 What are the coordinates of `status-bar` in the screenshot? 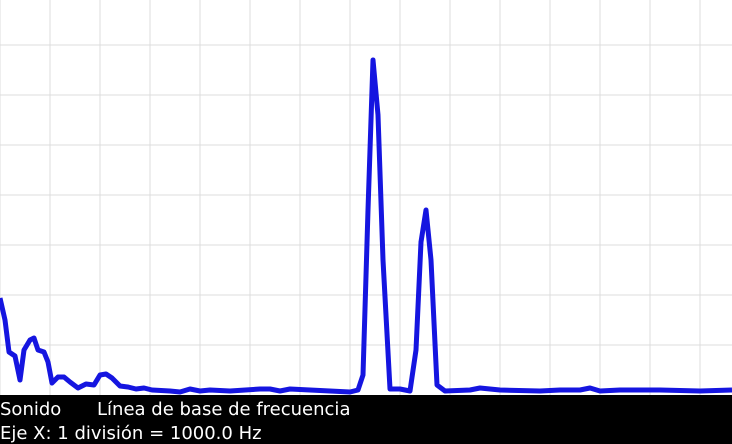 It's located at (366, 419).